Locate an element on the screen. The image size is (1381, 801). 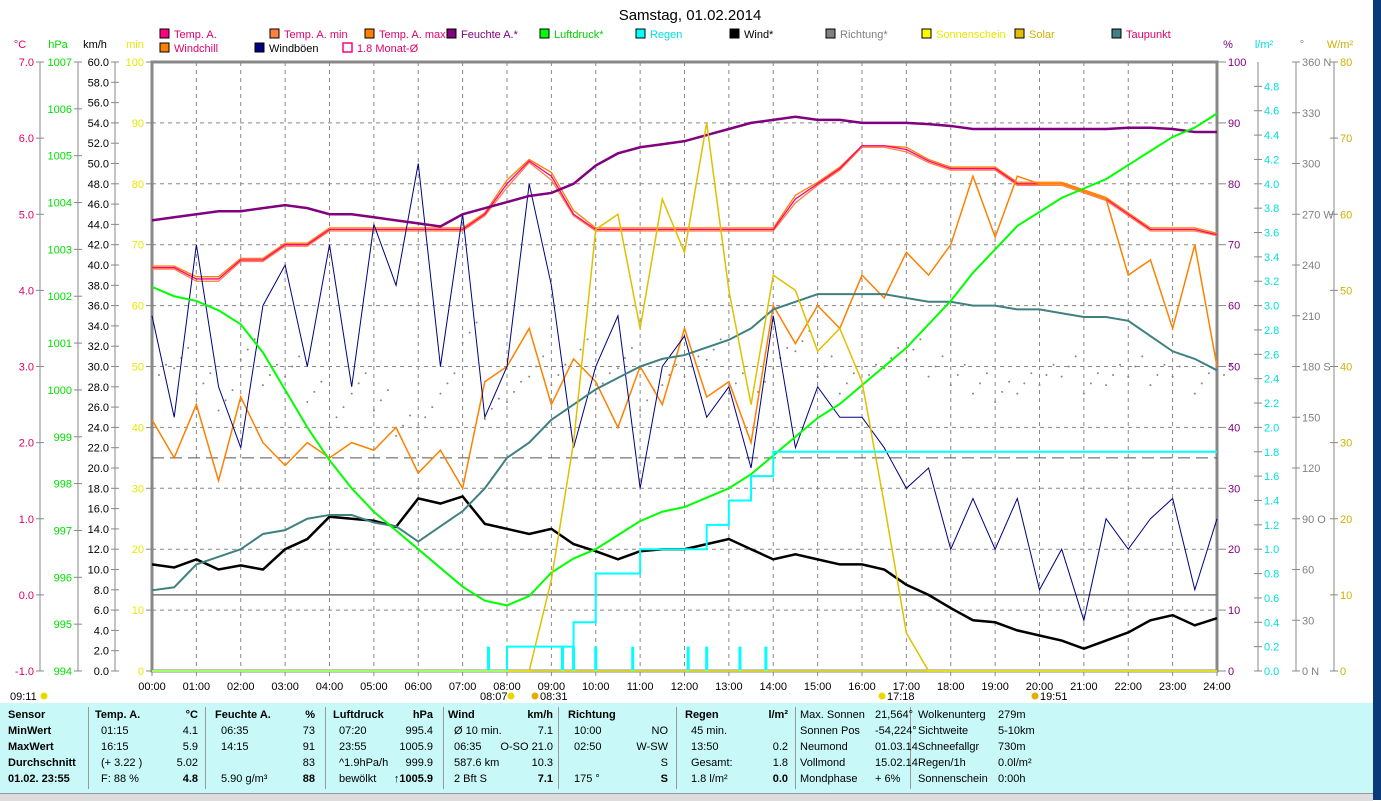
hum-tick-label: 40 is located at coordinates (1234, 428).